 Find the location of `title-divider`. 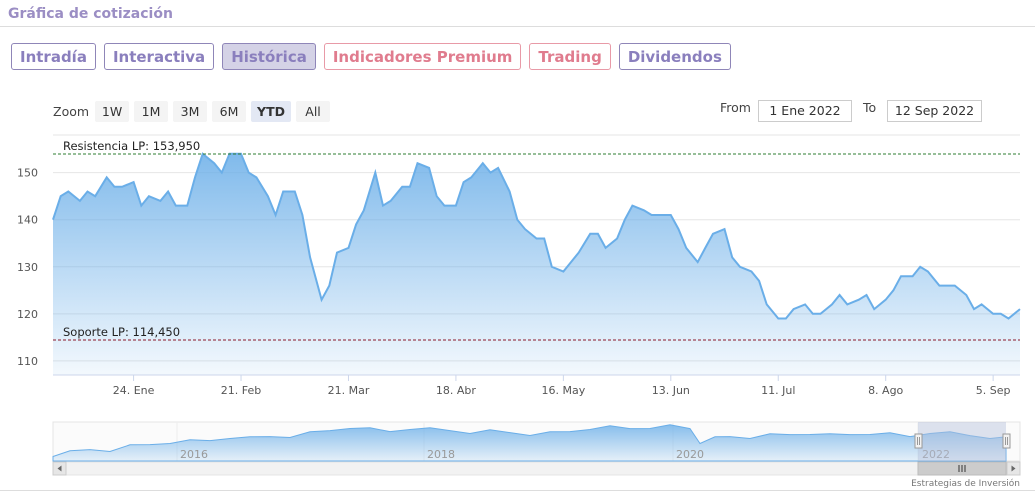

title-divider is located at coordinates (517, 26).